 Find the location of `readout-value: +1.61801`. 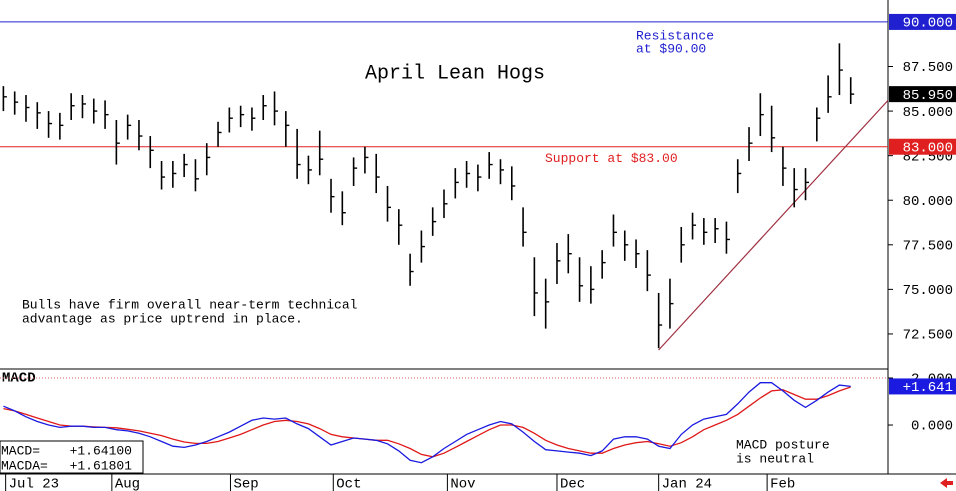

readout-value: +1.61801 is located at coordinates (101, 465).